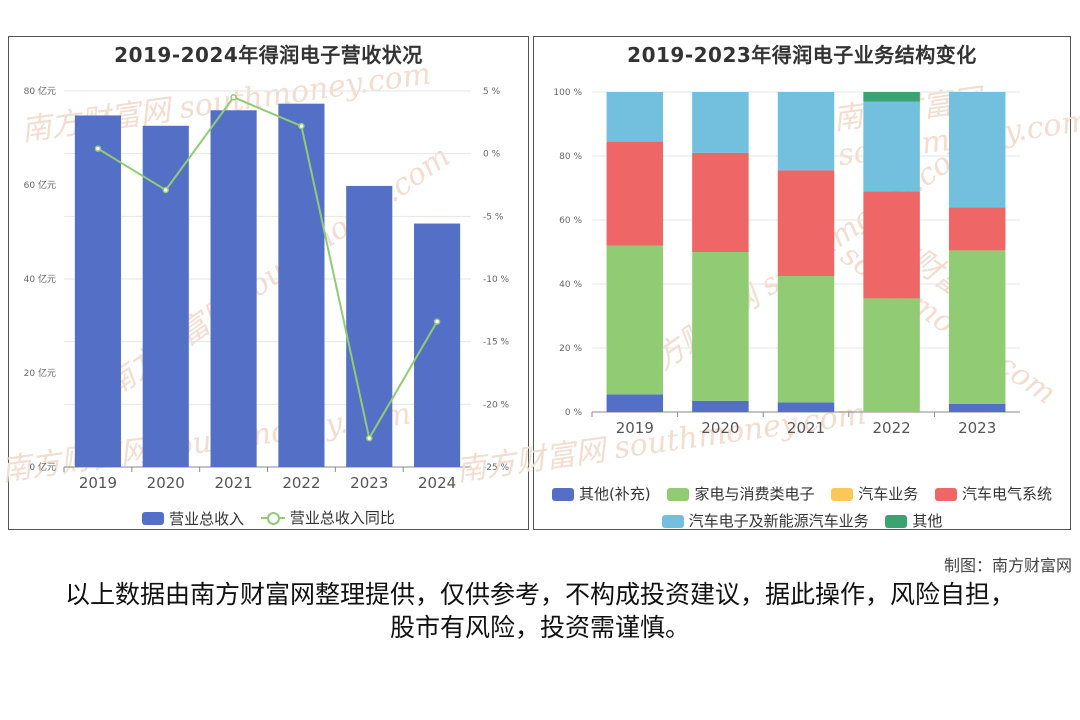  I want to click on y-tick-label: 0 %, so click(574, 413).